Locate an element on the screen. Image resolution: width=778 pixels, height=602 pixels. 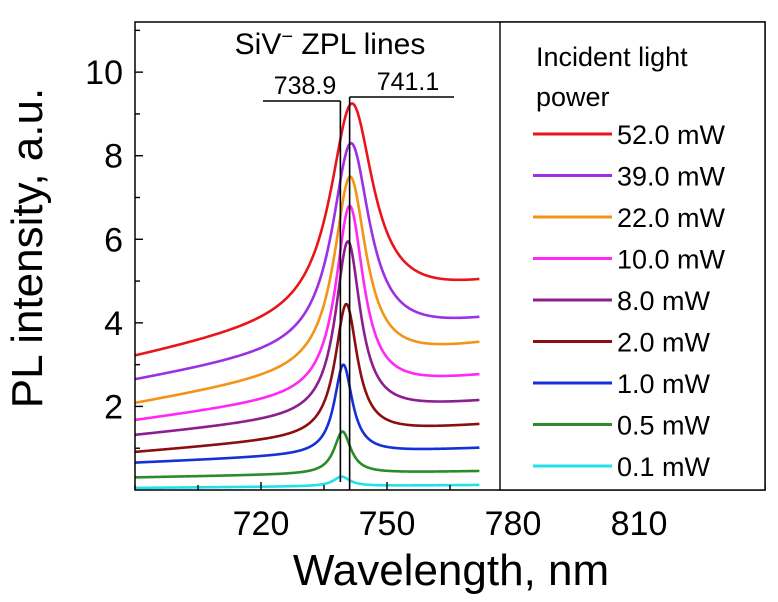
legend-label-4: 8.0 mW is located at coordinates (664, 301).